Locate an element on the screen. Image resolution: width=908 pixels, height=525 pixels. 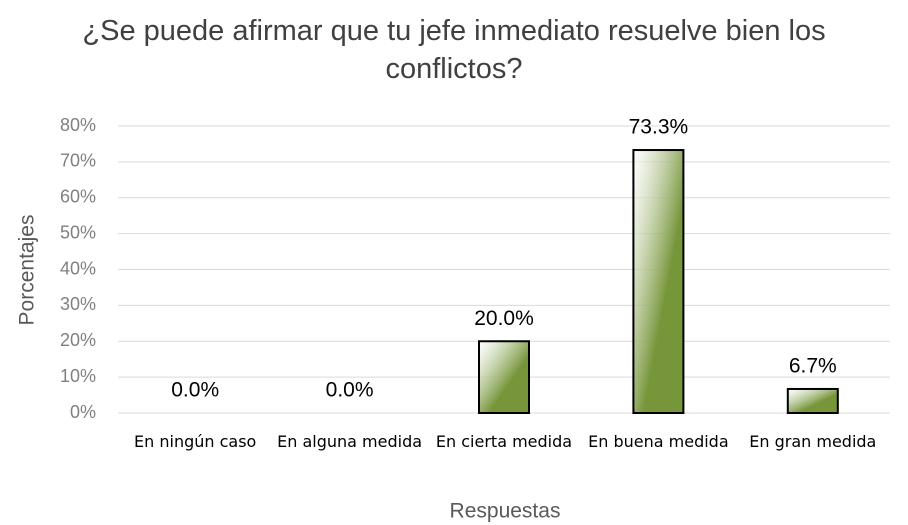
y-tick-label: 80% is located at coordinates (78, 125).